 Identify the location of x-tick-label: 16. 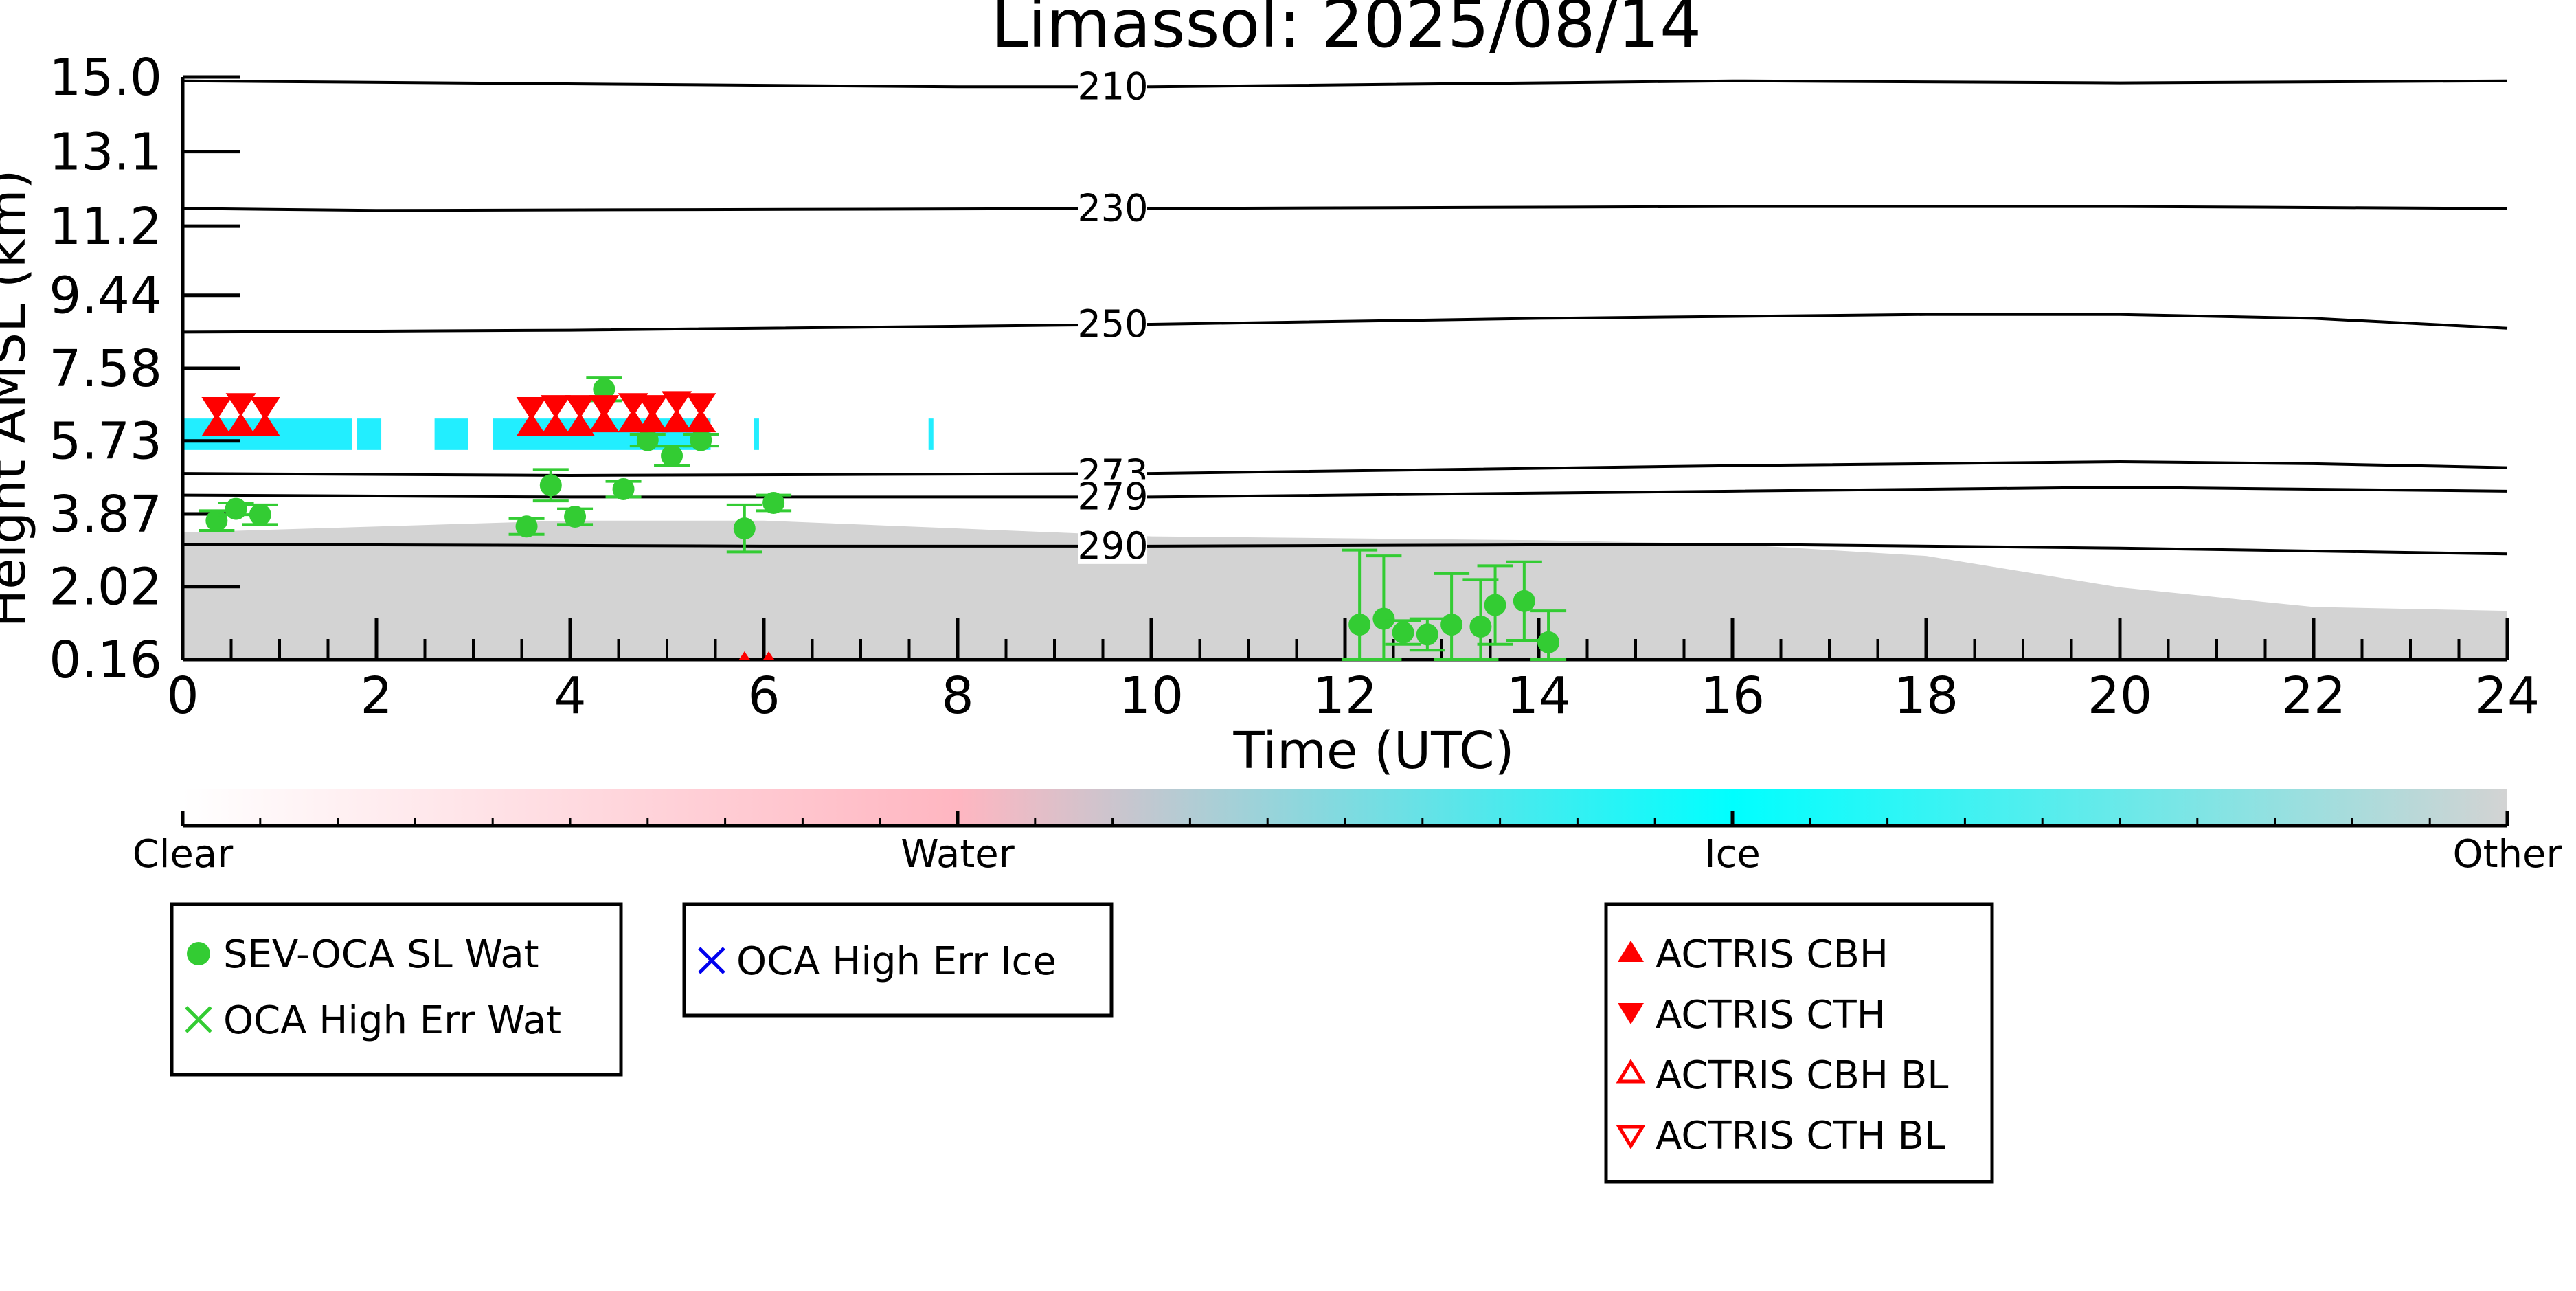
(1732, 696).